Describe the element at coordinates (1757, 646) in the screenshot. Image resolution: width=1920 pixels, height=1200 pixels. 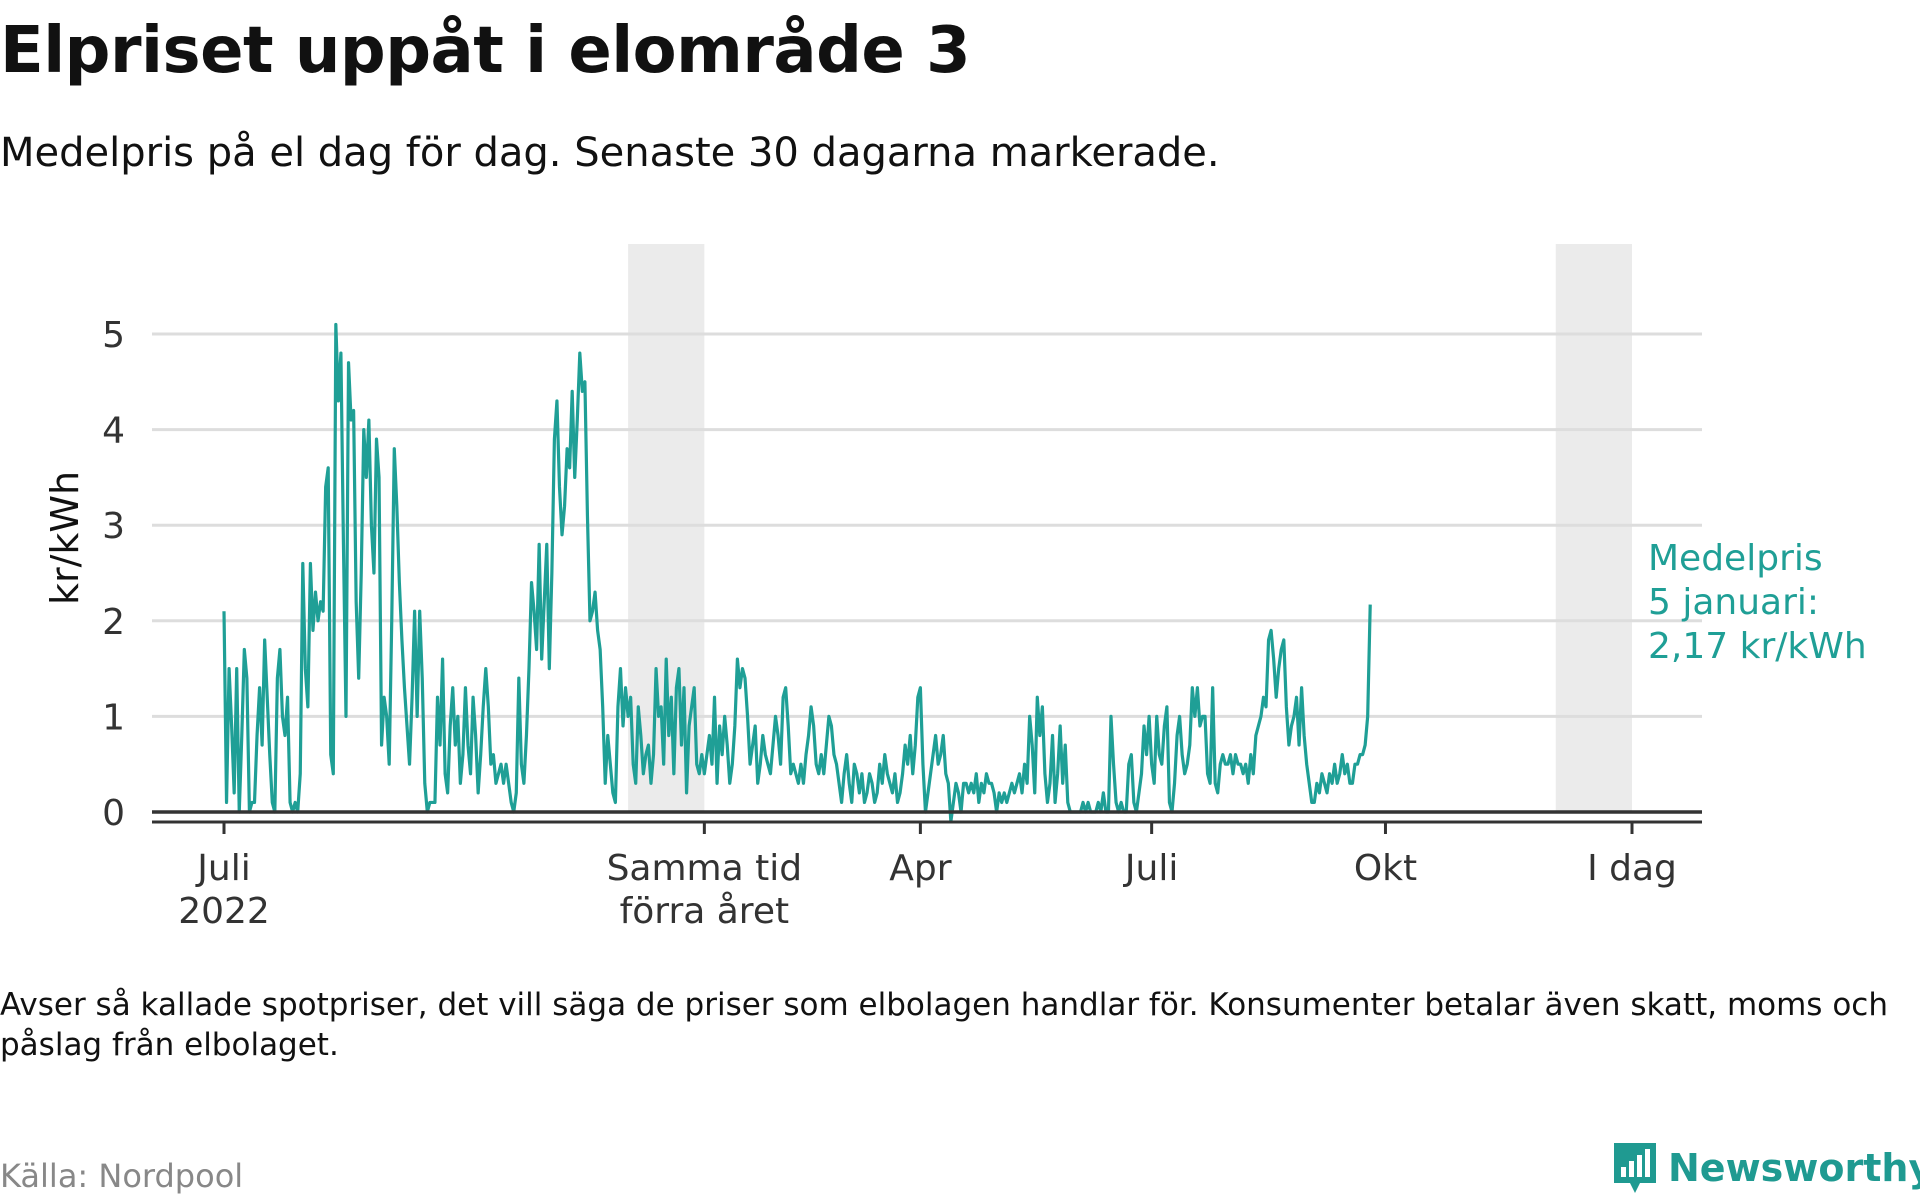
I see `annotation-label: 2,17 kr/kWh` at that location.